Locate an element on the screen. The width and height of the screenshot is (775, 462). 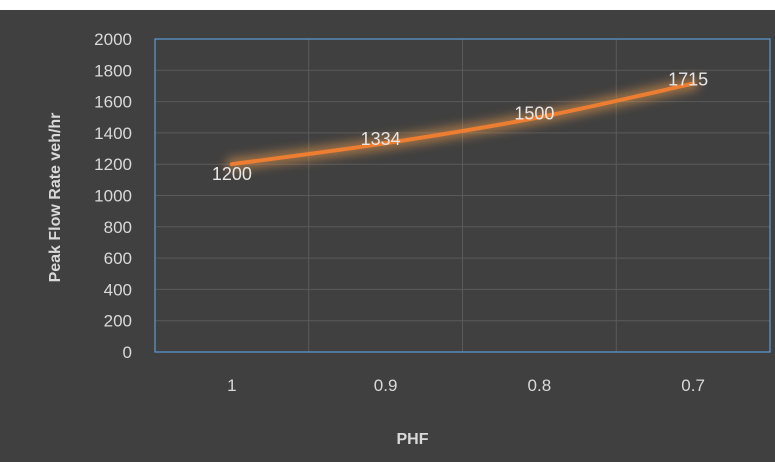
y-axis-ticks: 0 200 400 600 800 1000 1200 1400 1600 1800 2000 is located at coordinates (113, 196).